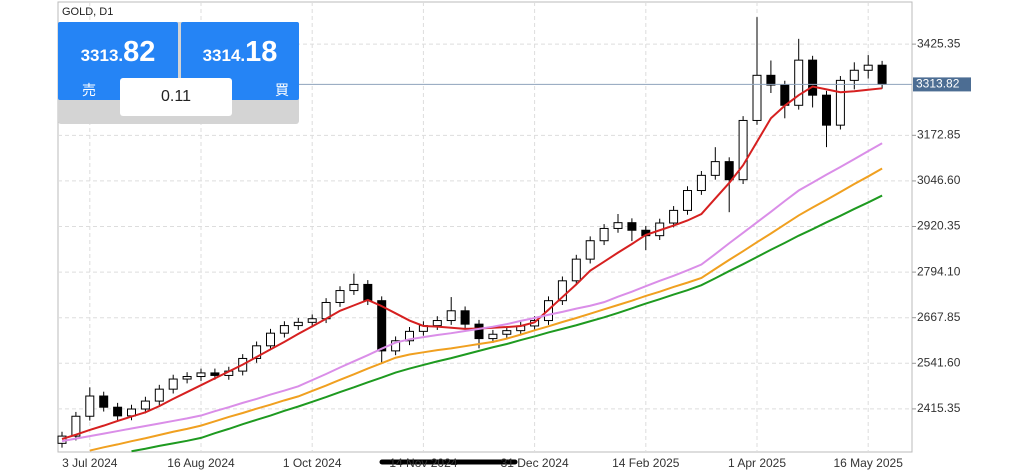 The width and height of the screenshot is (1024, 473). Describe the element at coordinates (939, 317) in the screenshot. I see `y-tick-label: 2667.85` at that location.